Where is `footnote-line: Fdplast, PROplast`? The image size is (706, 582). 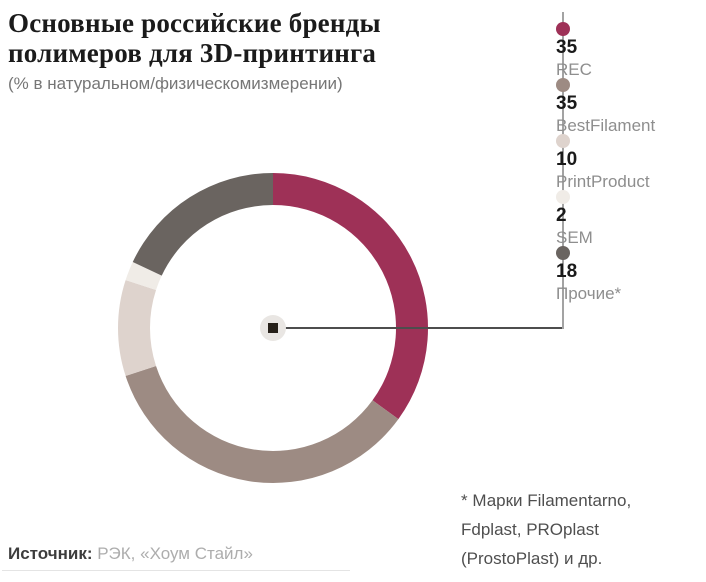 footnote-line: Fdplast, PROplast is located at coordinates (530, 529).